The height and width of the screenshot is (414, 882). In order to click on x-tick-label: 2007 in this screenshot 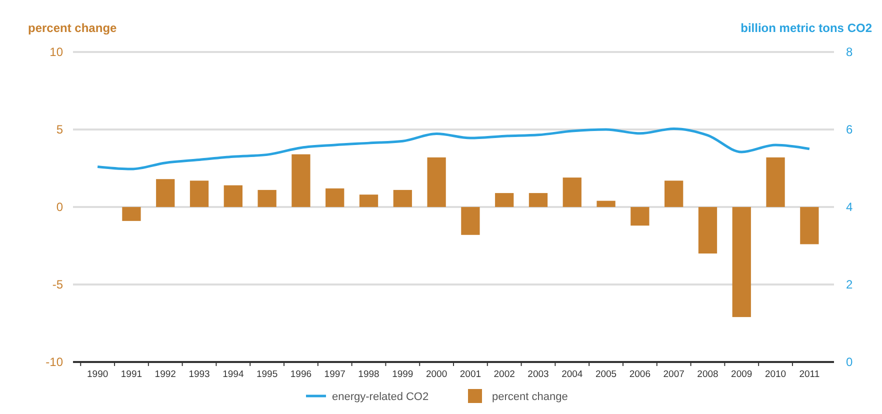, I will do `click(673, 374)`.